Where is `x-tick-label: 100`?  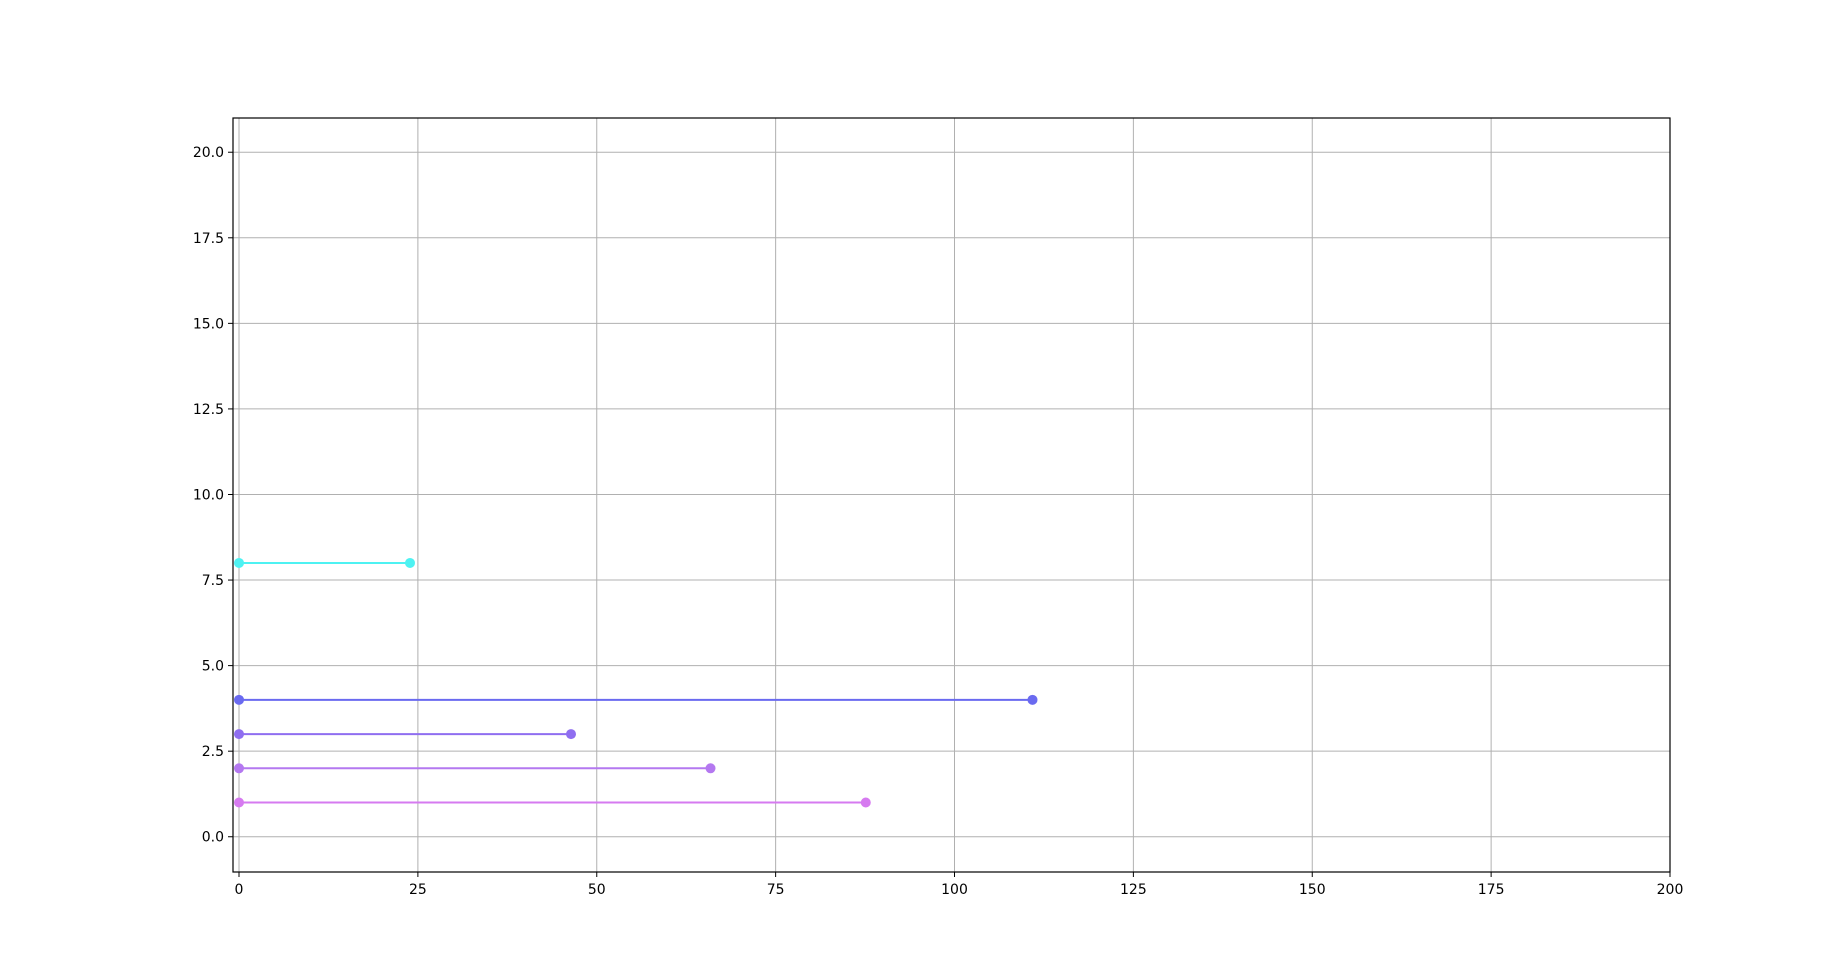
x-tick-label: 100 is located at coordinates (954, 890).